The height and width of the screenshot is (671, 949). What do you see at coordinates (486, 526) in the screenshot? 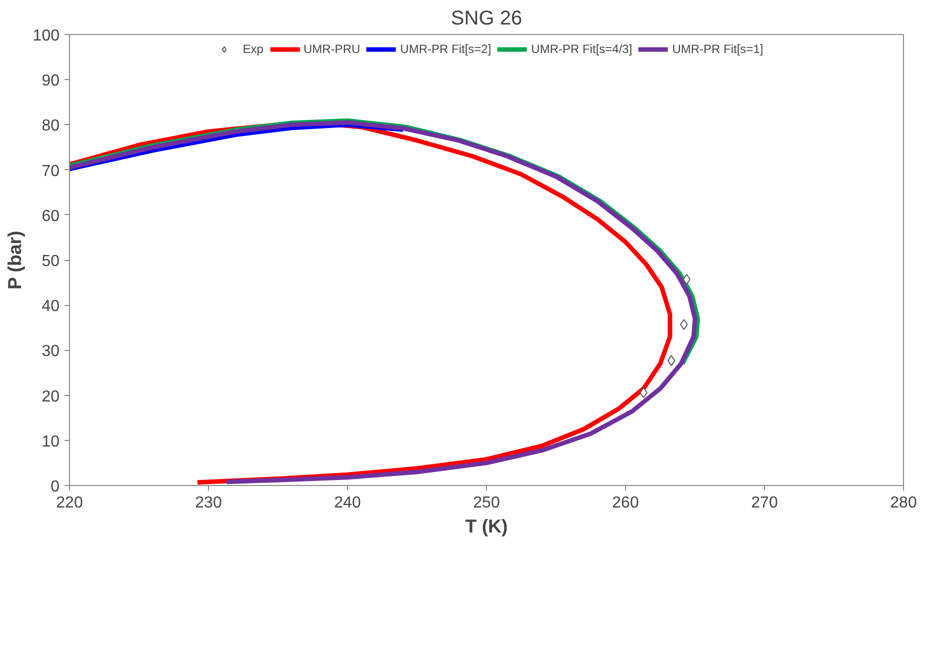
I see `x-axis-title: T (K)` at bounding box center [486, 526].